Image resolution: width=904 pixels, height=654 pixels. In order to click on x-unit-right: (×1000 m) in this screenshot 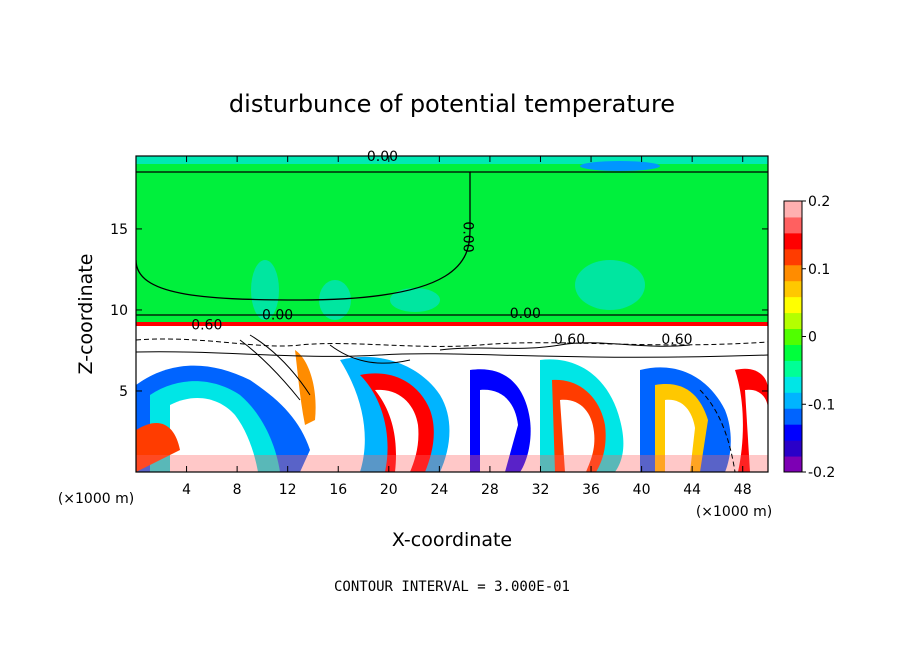, I will do `click(734, 512)`.